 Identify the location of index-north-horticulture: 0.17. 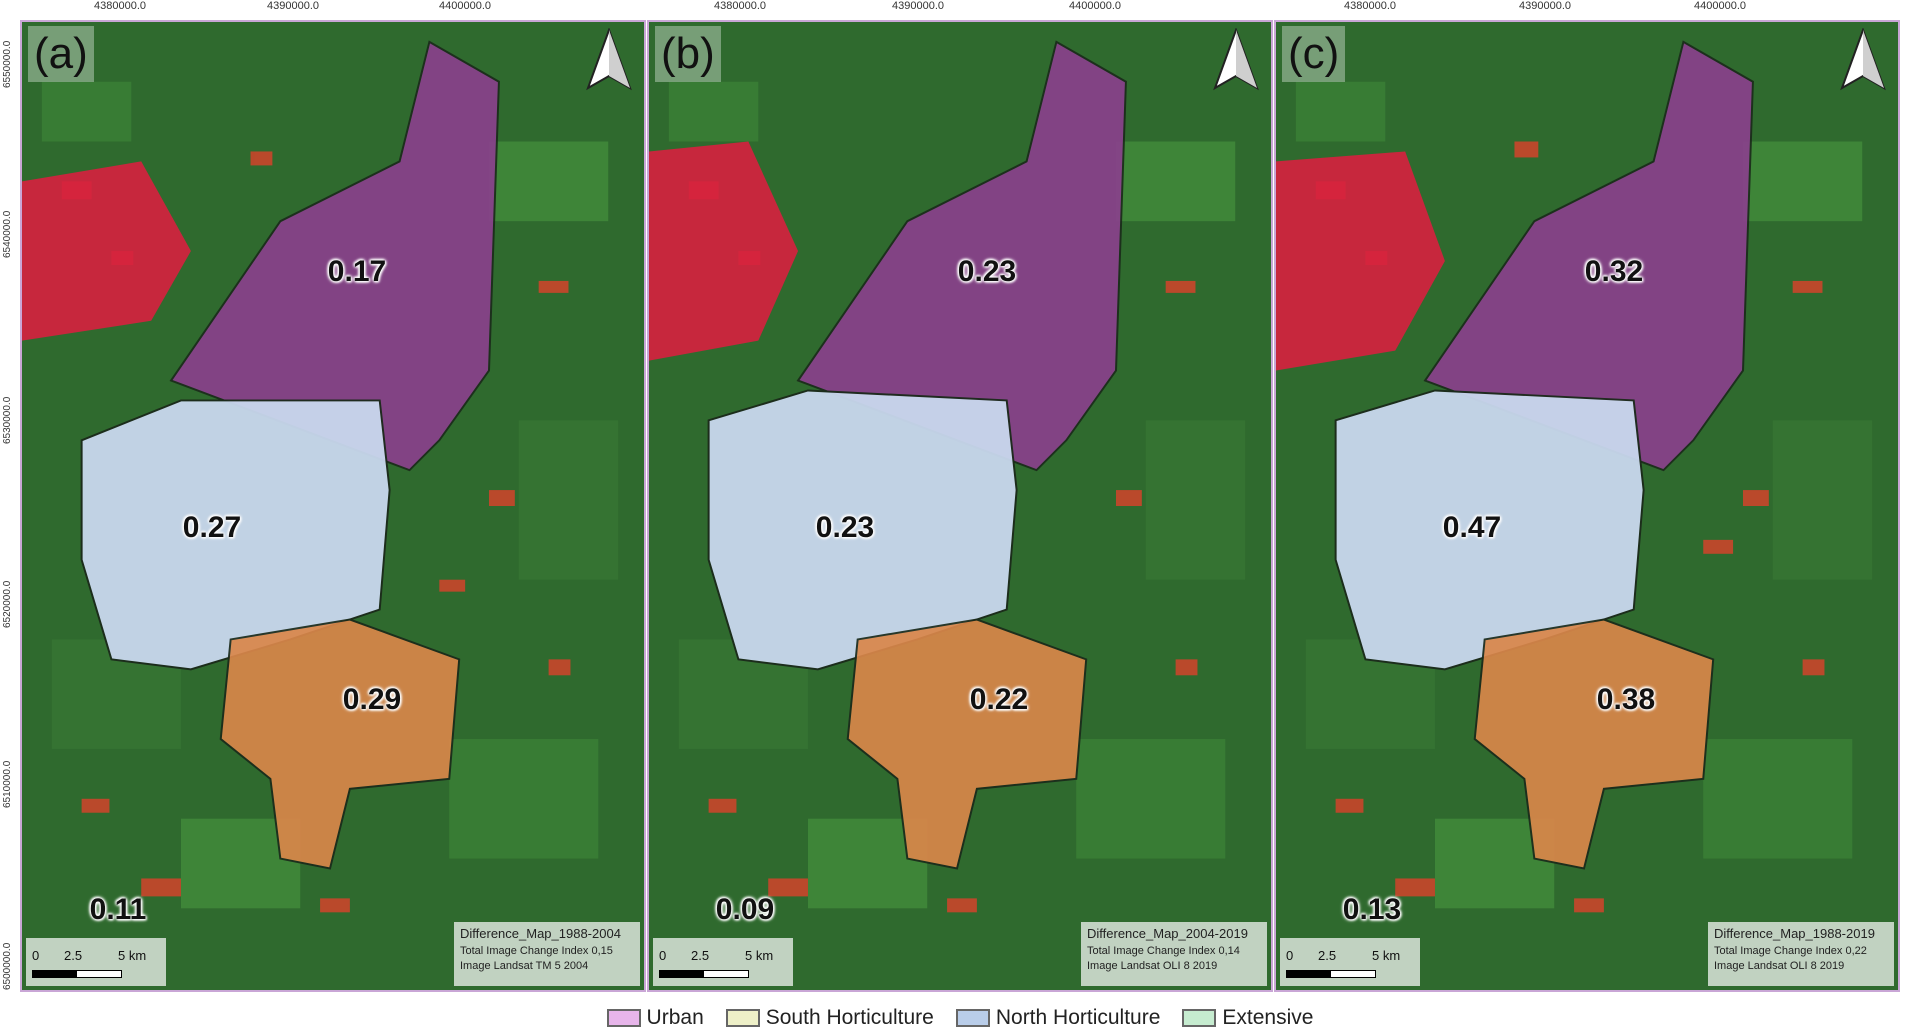
(357, 271).